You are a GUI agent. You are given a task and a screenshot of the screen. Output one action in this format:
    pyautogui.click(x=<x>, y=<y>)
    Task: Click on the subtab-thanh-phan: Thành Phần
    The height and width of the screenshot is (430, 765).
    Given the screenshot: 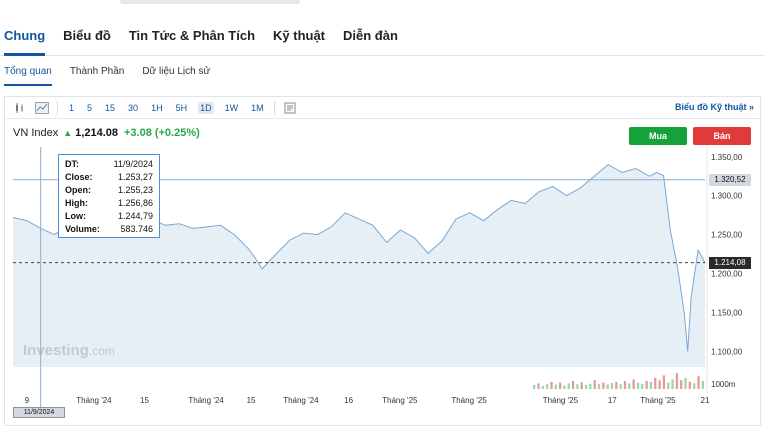 What is the action you would take?
    pyautogui.click(x=97, y=71)
    